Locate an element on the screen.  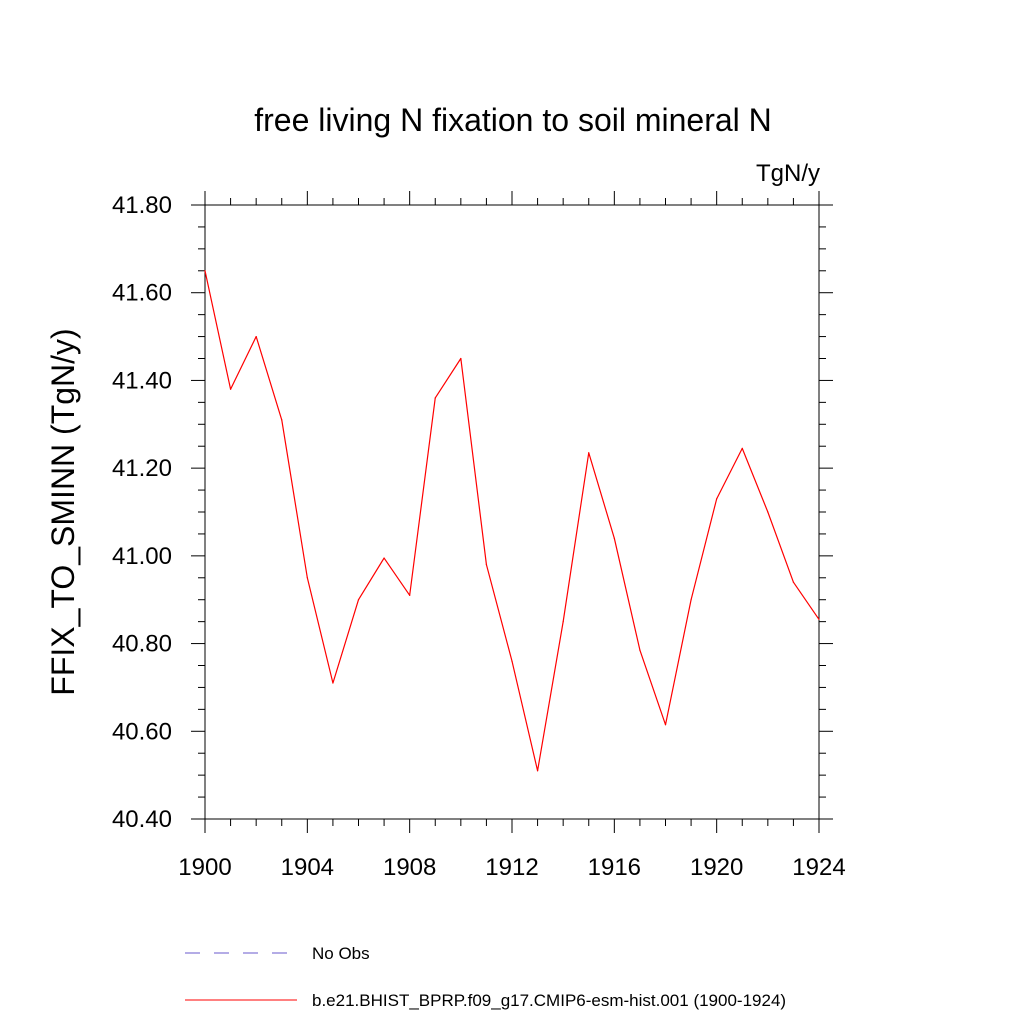
x-tick-label: 1904 is located at coordinates (307, 867).